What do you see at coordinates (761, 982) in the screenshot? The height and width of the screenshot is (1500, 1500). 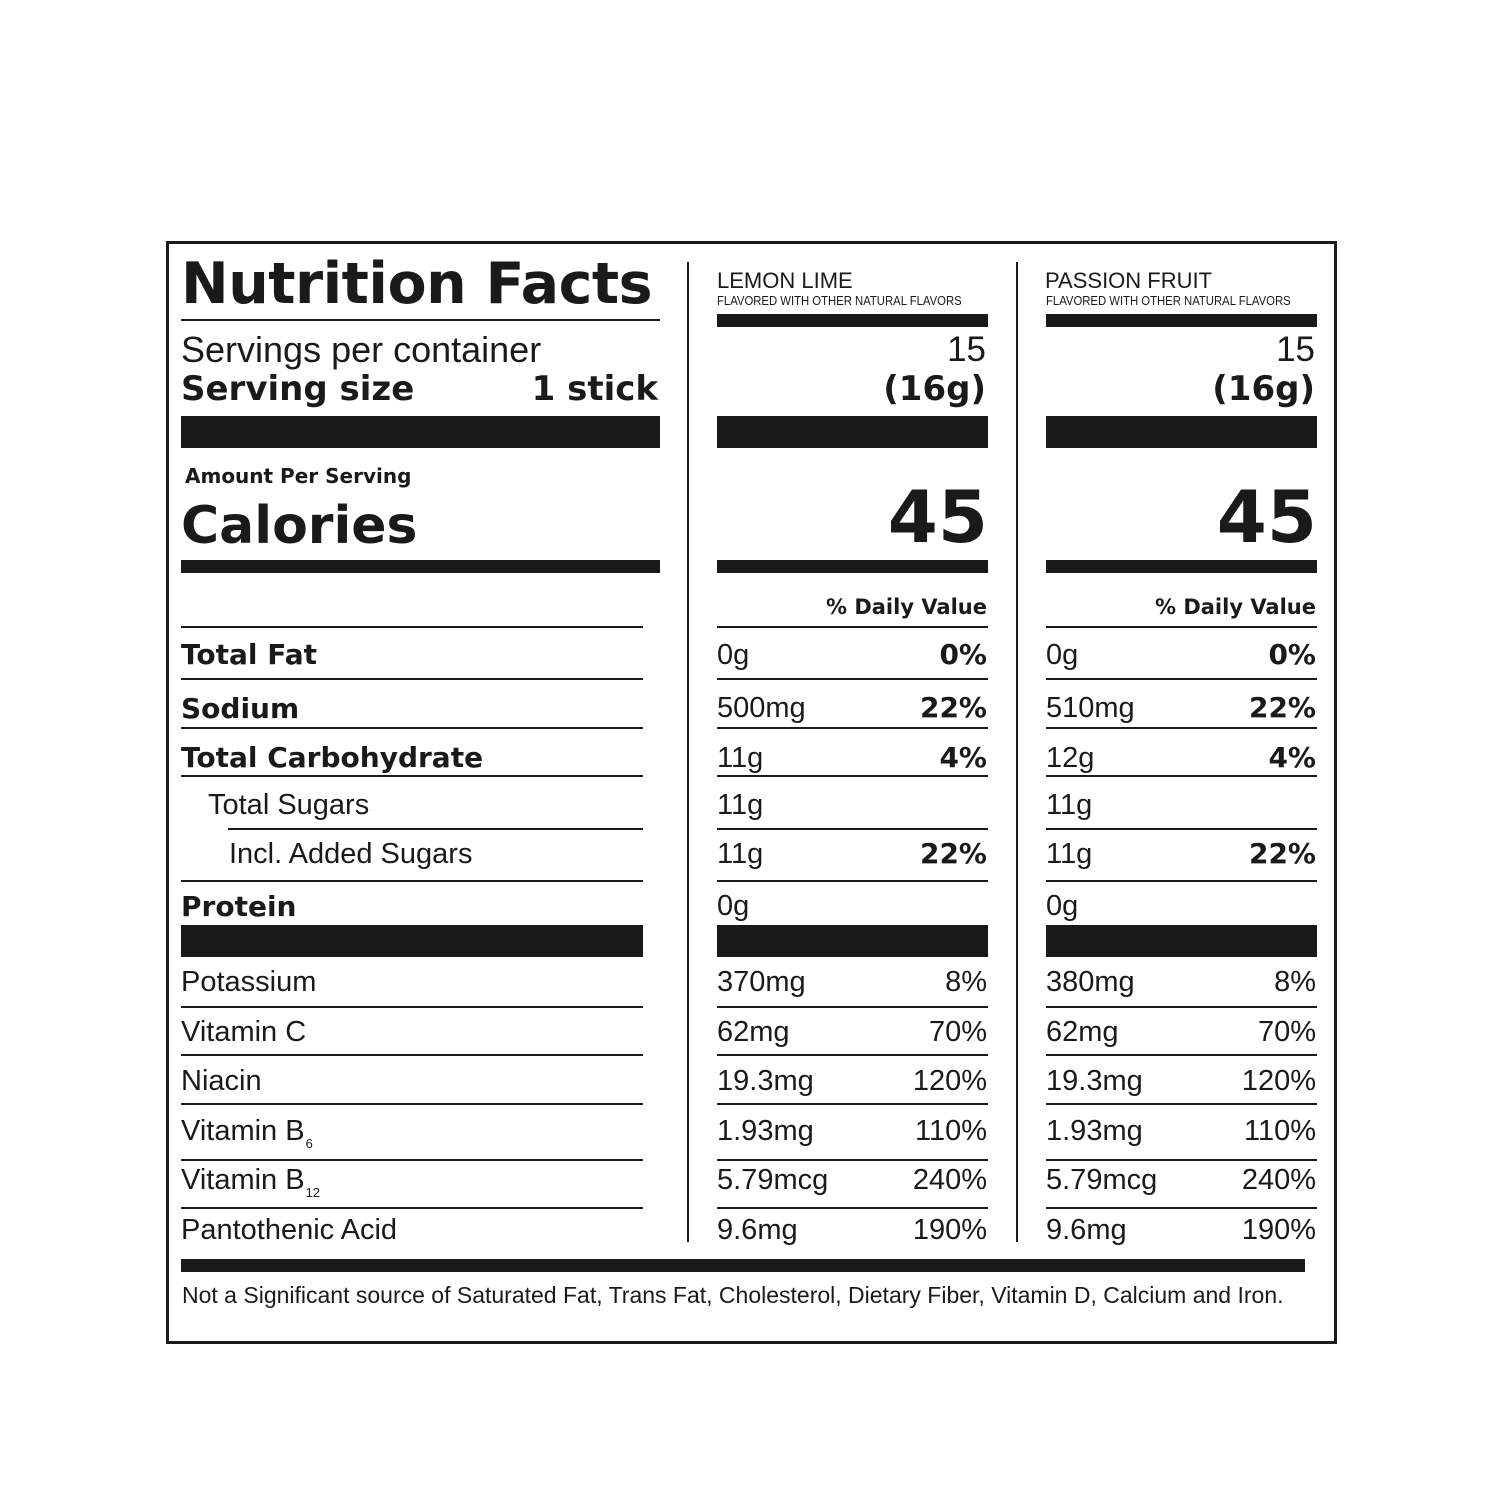 I see `potassium-amount: 370mg` at bounding box center [761, 982].